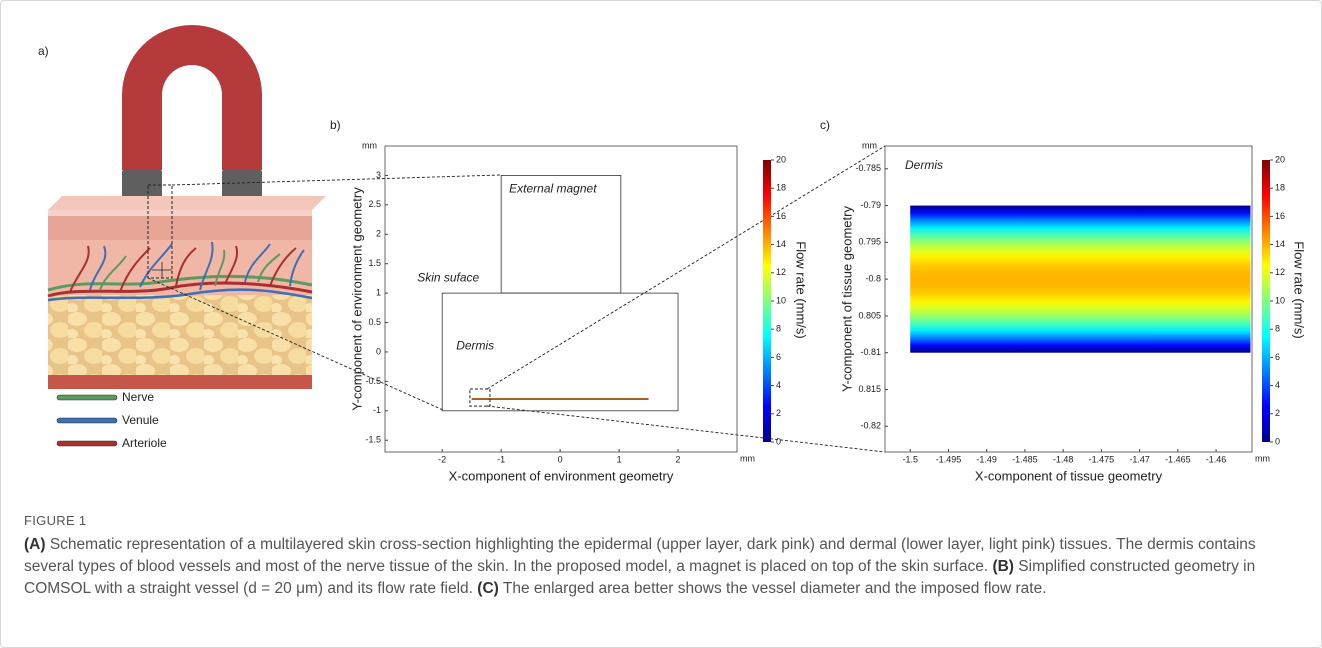 The height and width of the screenshot is (648, 1322). I want to click on y-tick-label: 3, so click(378, 175).